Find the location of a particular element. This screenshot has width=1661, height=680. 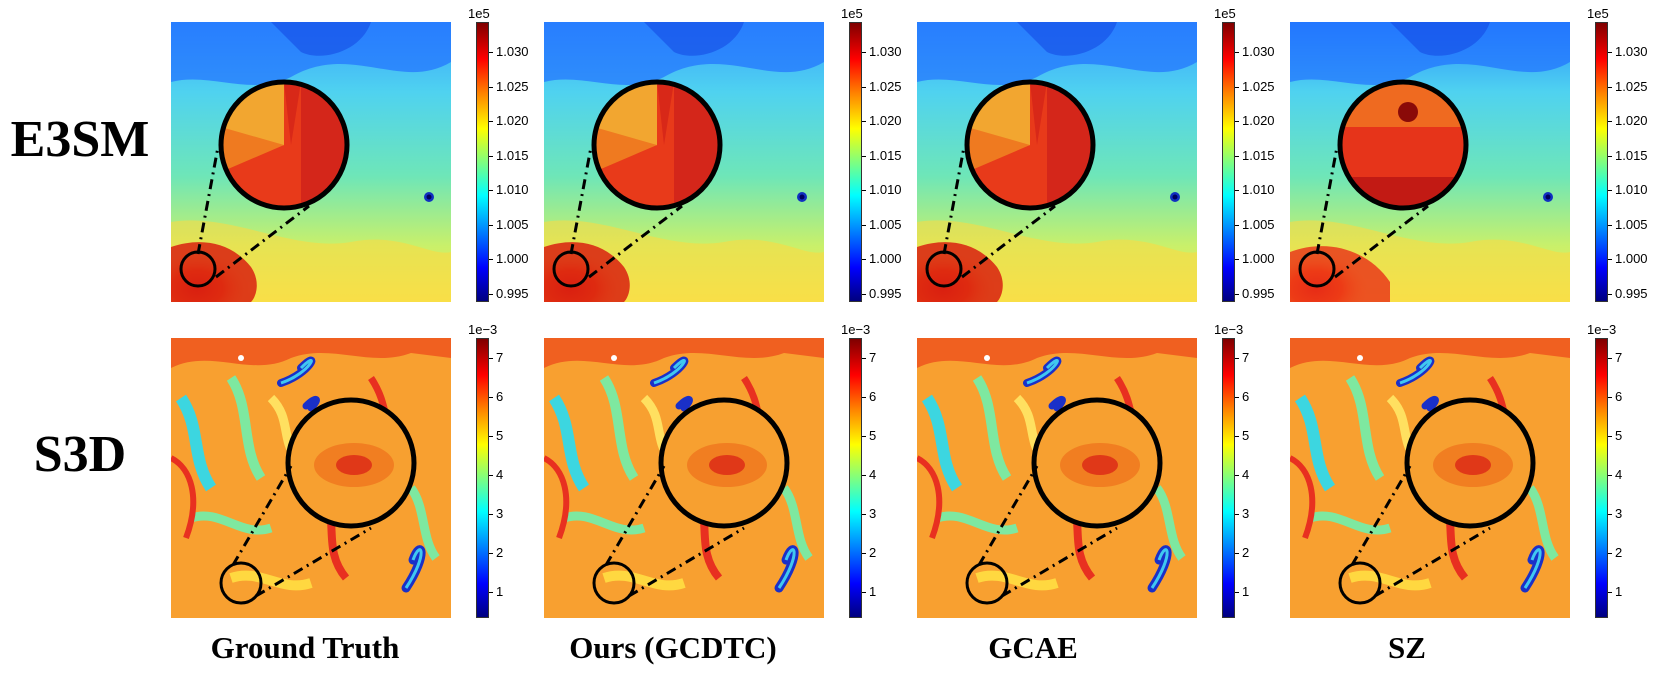

e3sm-ours-tick-label: 1.025 is located at coordinates (885, 86).